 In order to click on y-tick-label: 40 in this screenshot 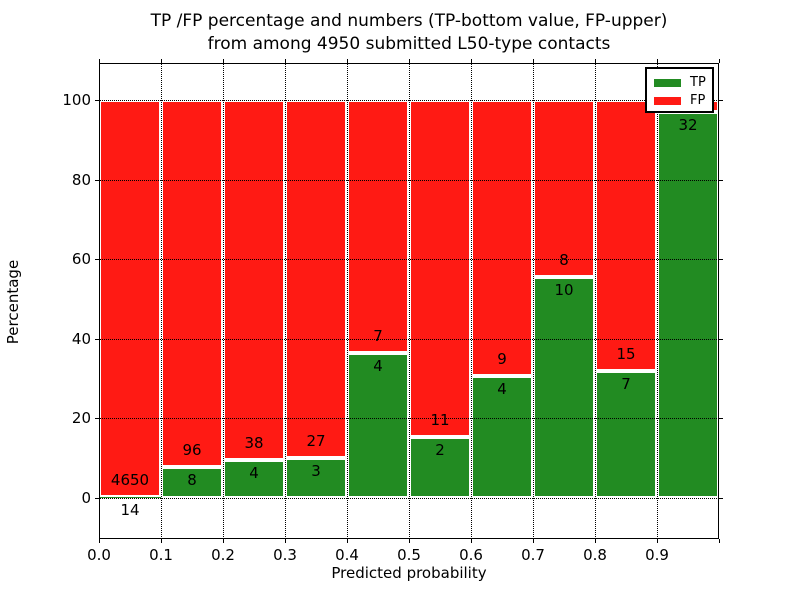, I will do `click(81, 338)`.